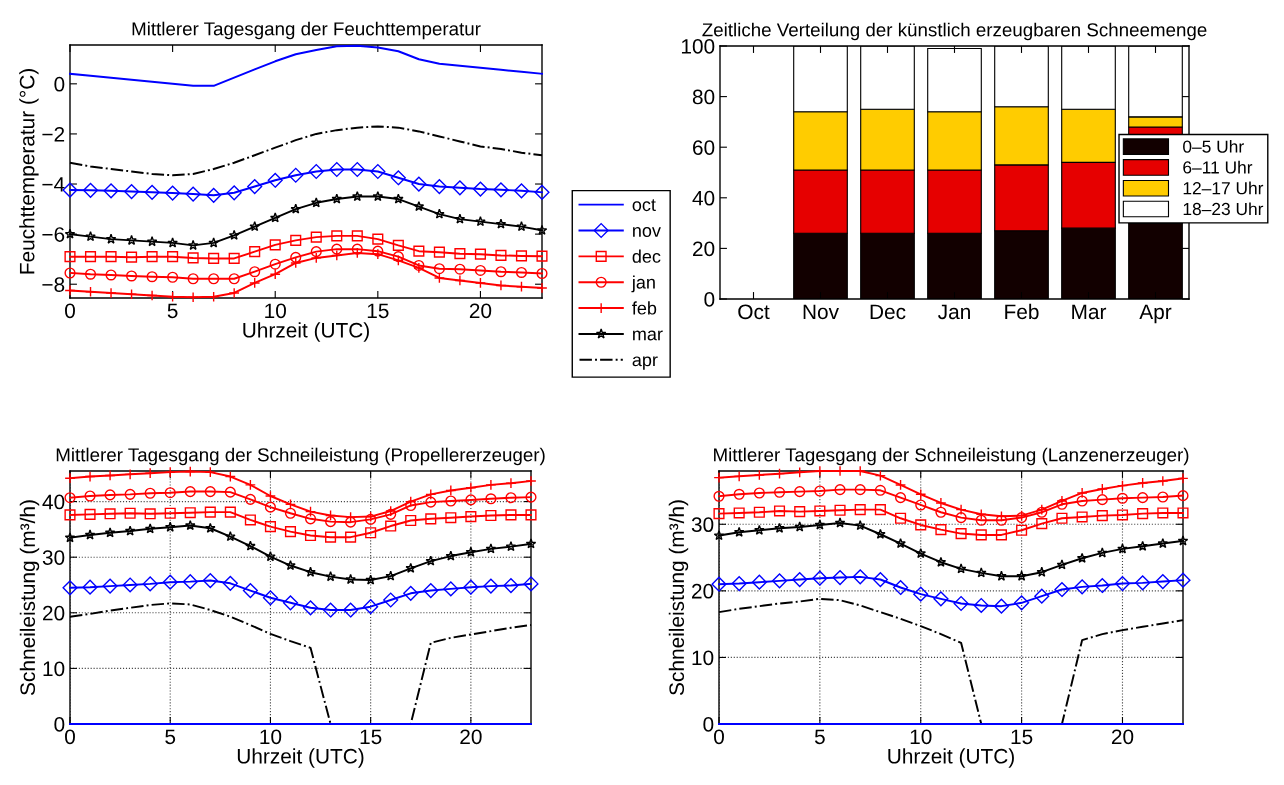 The width and height of the screenshot is (1284, 785). I want to click on y-tick-label: 100, so click(698, 46).